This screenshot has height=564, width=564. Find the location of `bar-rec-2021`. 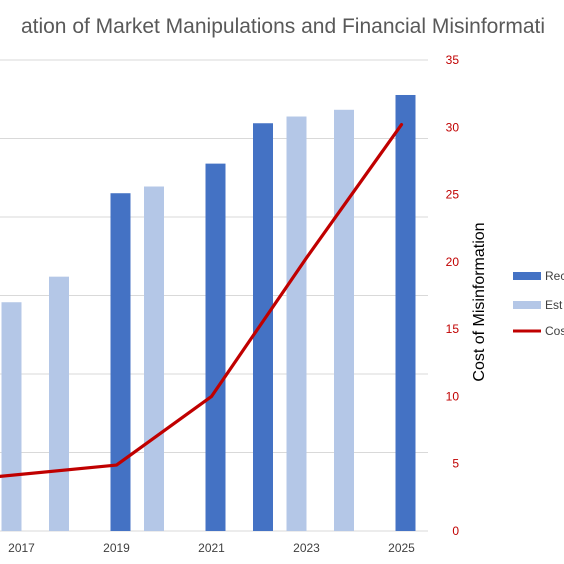

bar-rec-2021 is located at coordinates (215, 347).